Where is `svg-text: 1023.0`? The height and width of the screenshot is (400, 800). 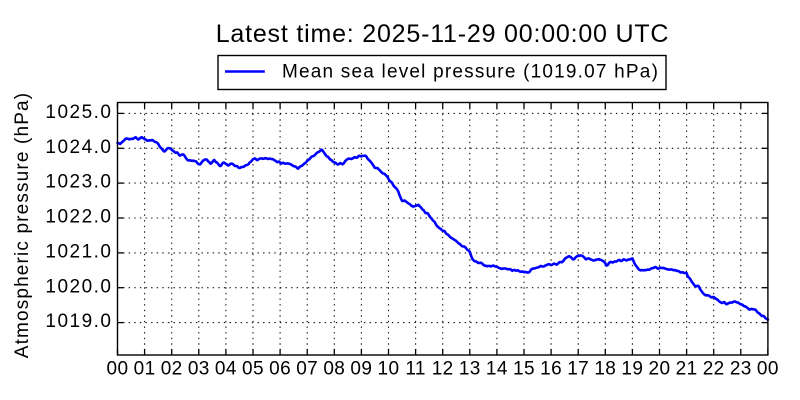 svg-text: 1023.0 is located at coordinates (78, 182).